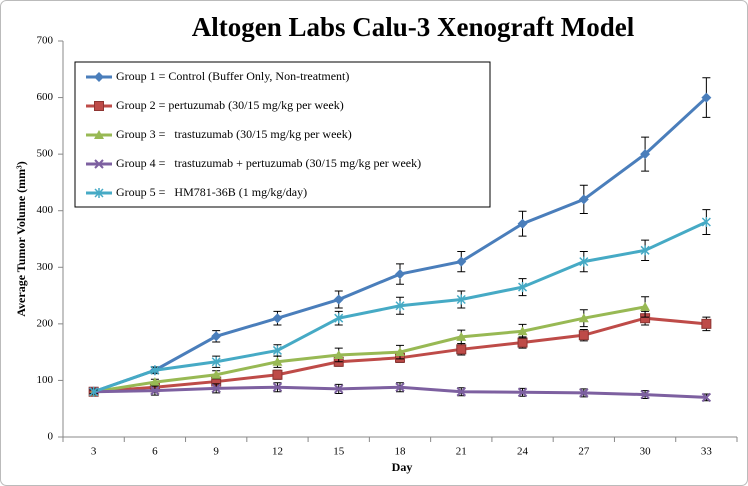  I want to click on y-tick-label: 300, so click(45, 267).